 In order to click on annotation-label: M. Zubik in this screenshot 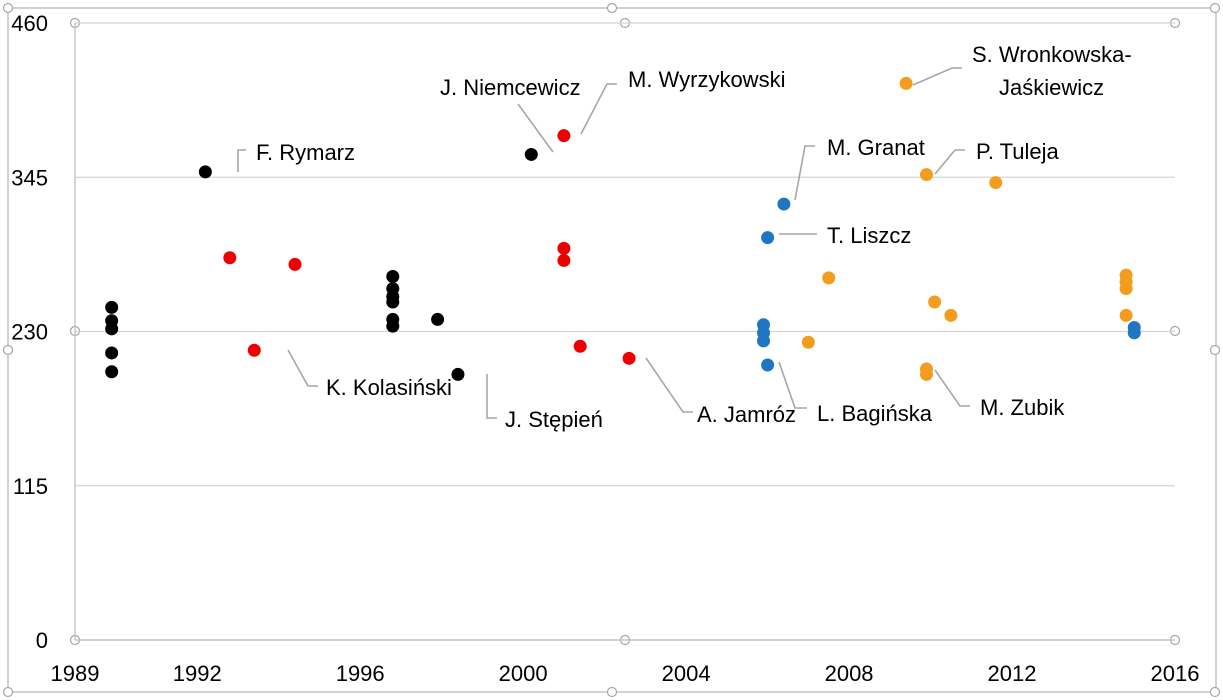, I will do `click(1022, 407)`.